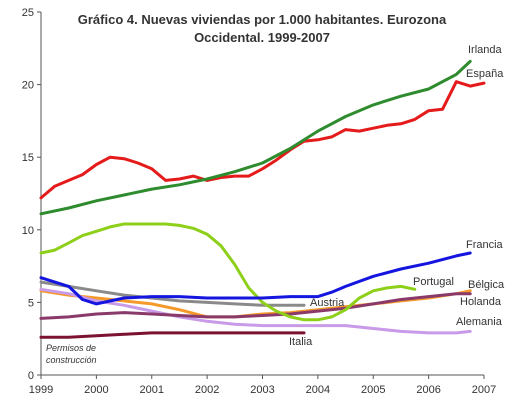 The image size is (512, 406). Describe the element at coordinates (484, 390) in the screenshot. I see `x-tick-label: 2007` at that location.